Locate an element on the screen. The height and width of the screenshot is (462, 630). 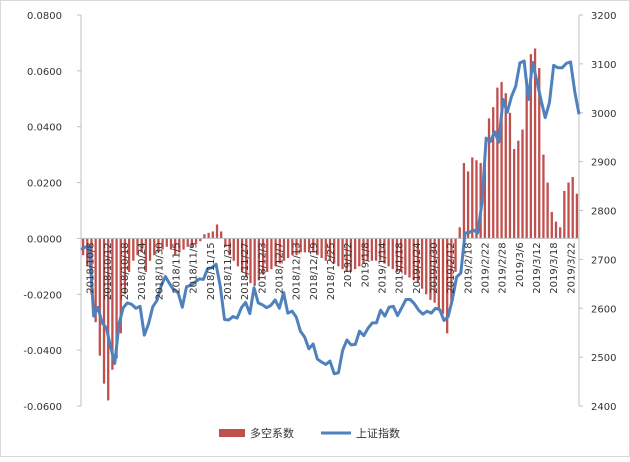
x-tick-label: 2018/10/24 is located at coordinates (142, 271).